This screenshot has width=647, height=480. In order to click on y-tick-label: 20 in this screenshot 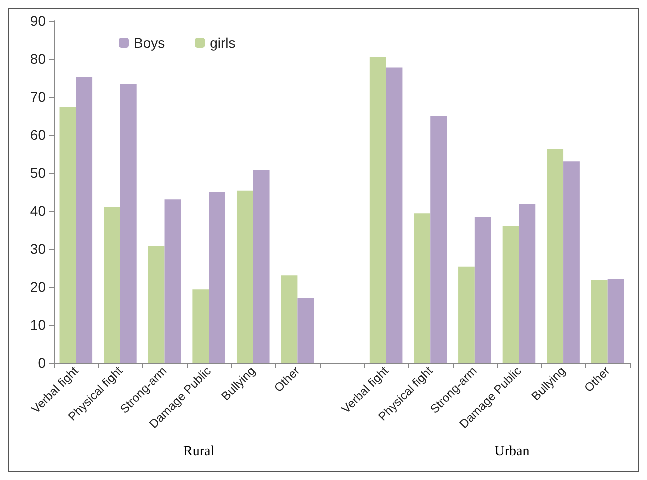, I will do `click(38, 287)`.